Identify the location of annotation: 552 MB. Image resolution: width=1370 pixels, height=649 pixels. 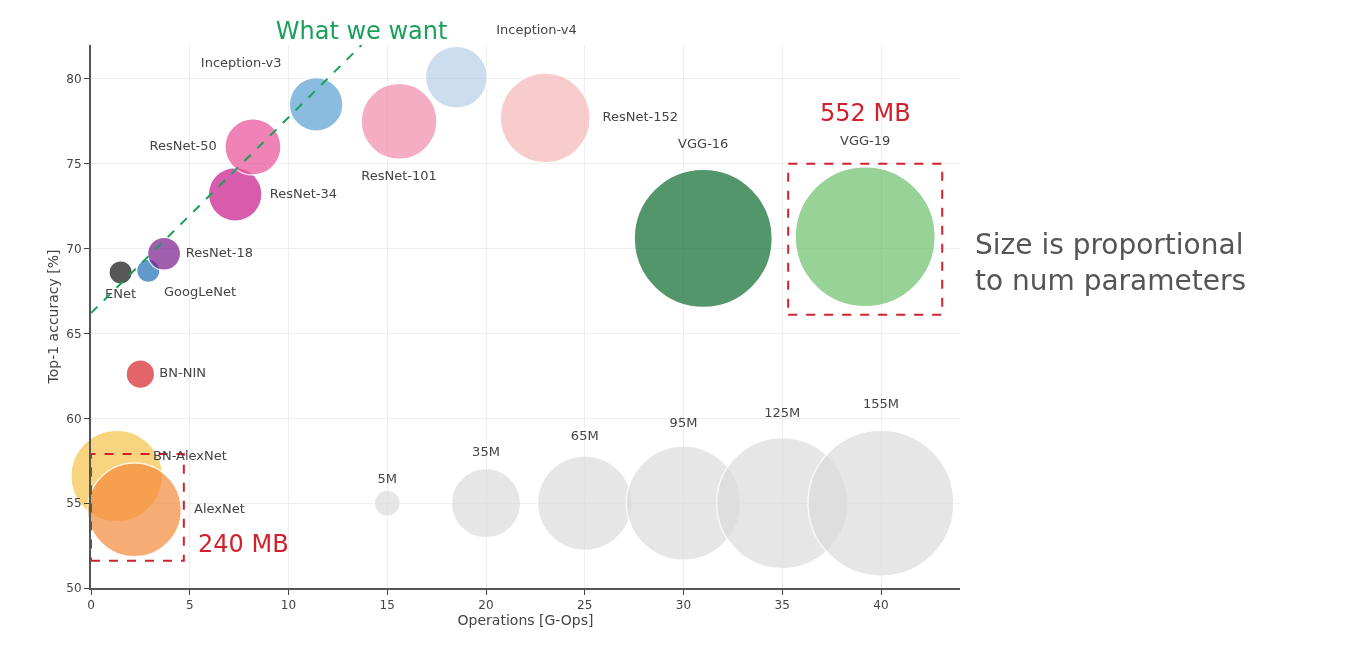
(865, 113).